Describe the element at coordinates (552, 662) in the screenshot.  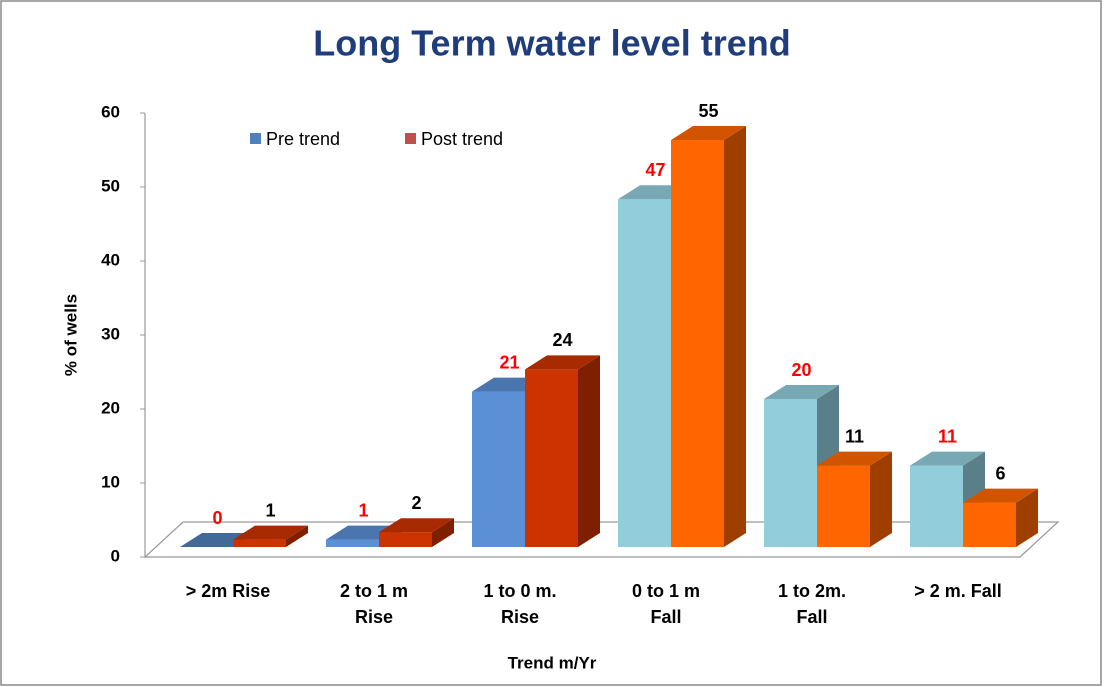
I see `x-axis-label: Trend m/Yr` at that location.